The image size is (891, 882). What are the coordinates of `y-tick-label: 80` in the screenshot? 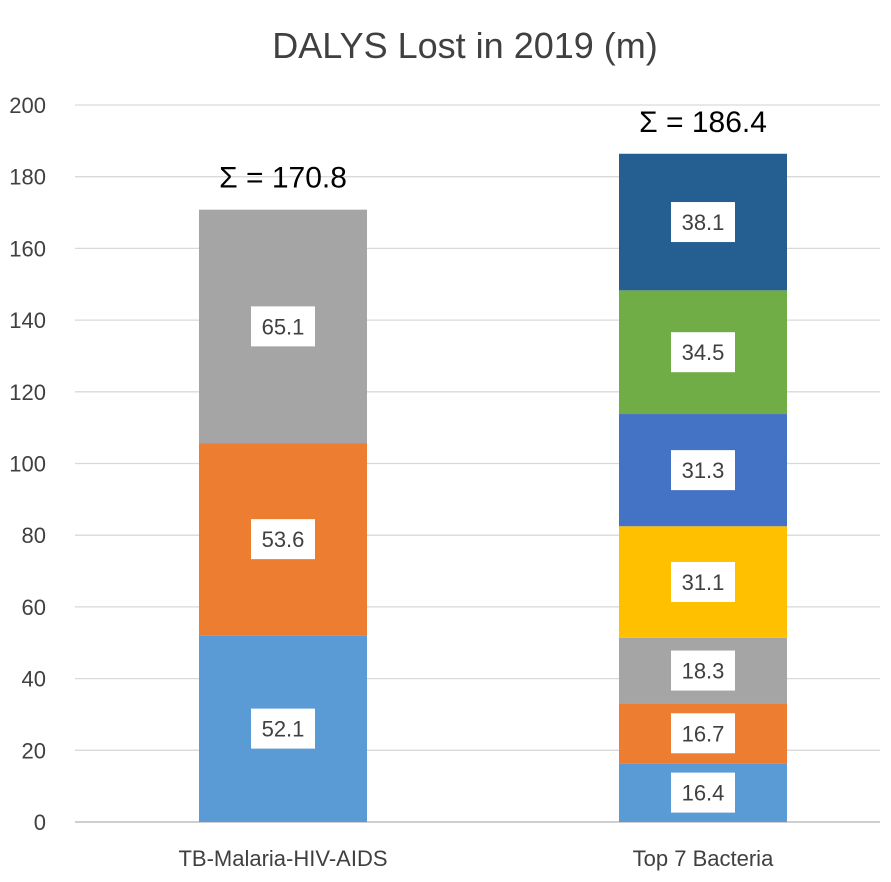 It's located at (34, 535).